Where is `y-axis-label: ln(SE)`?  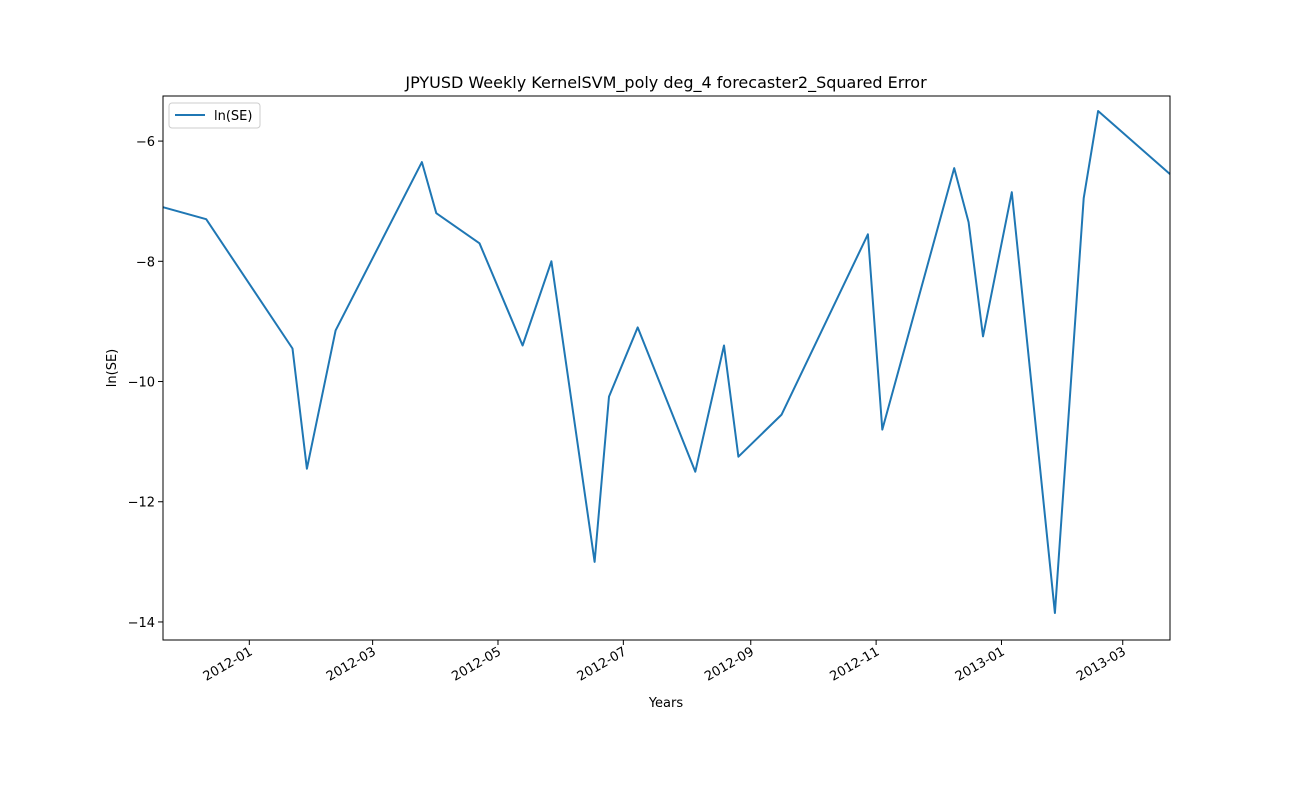
y-axis-label: ln(SE) is located at coordinates (112, 368).